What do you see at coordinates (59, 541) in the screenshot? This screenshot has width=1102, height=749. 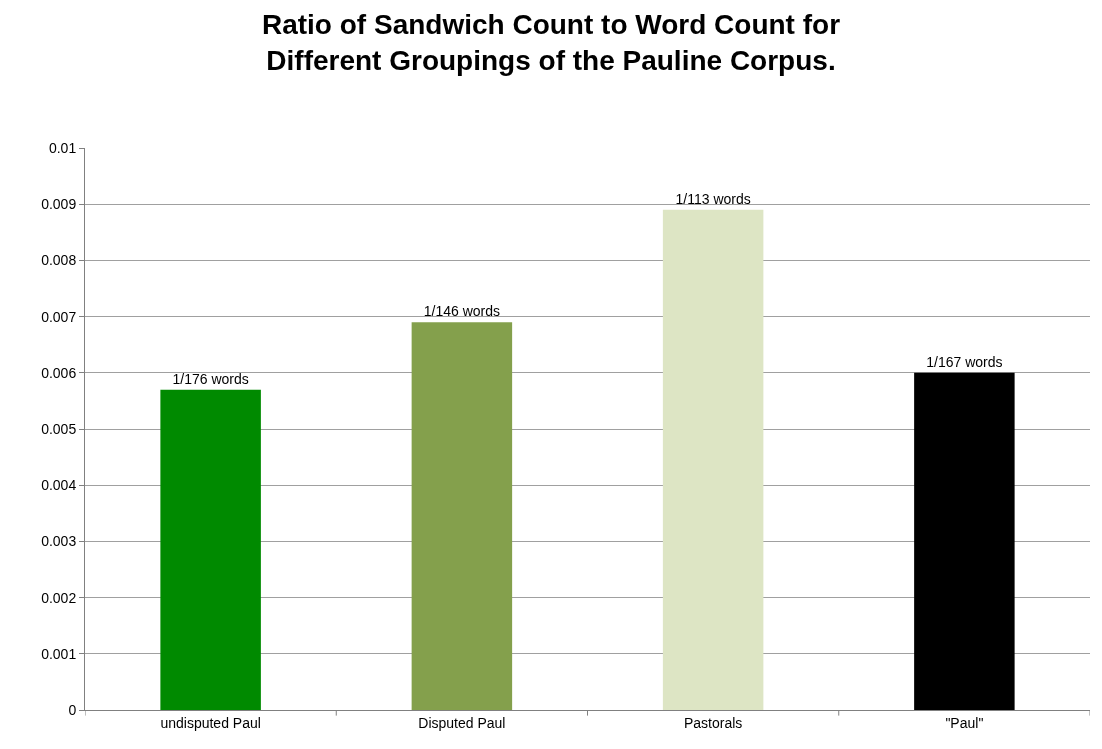 I see `y-tick-label: 0.003` at bounding box center [59, 541].